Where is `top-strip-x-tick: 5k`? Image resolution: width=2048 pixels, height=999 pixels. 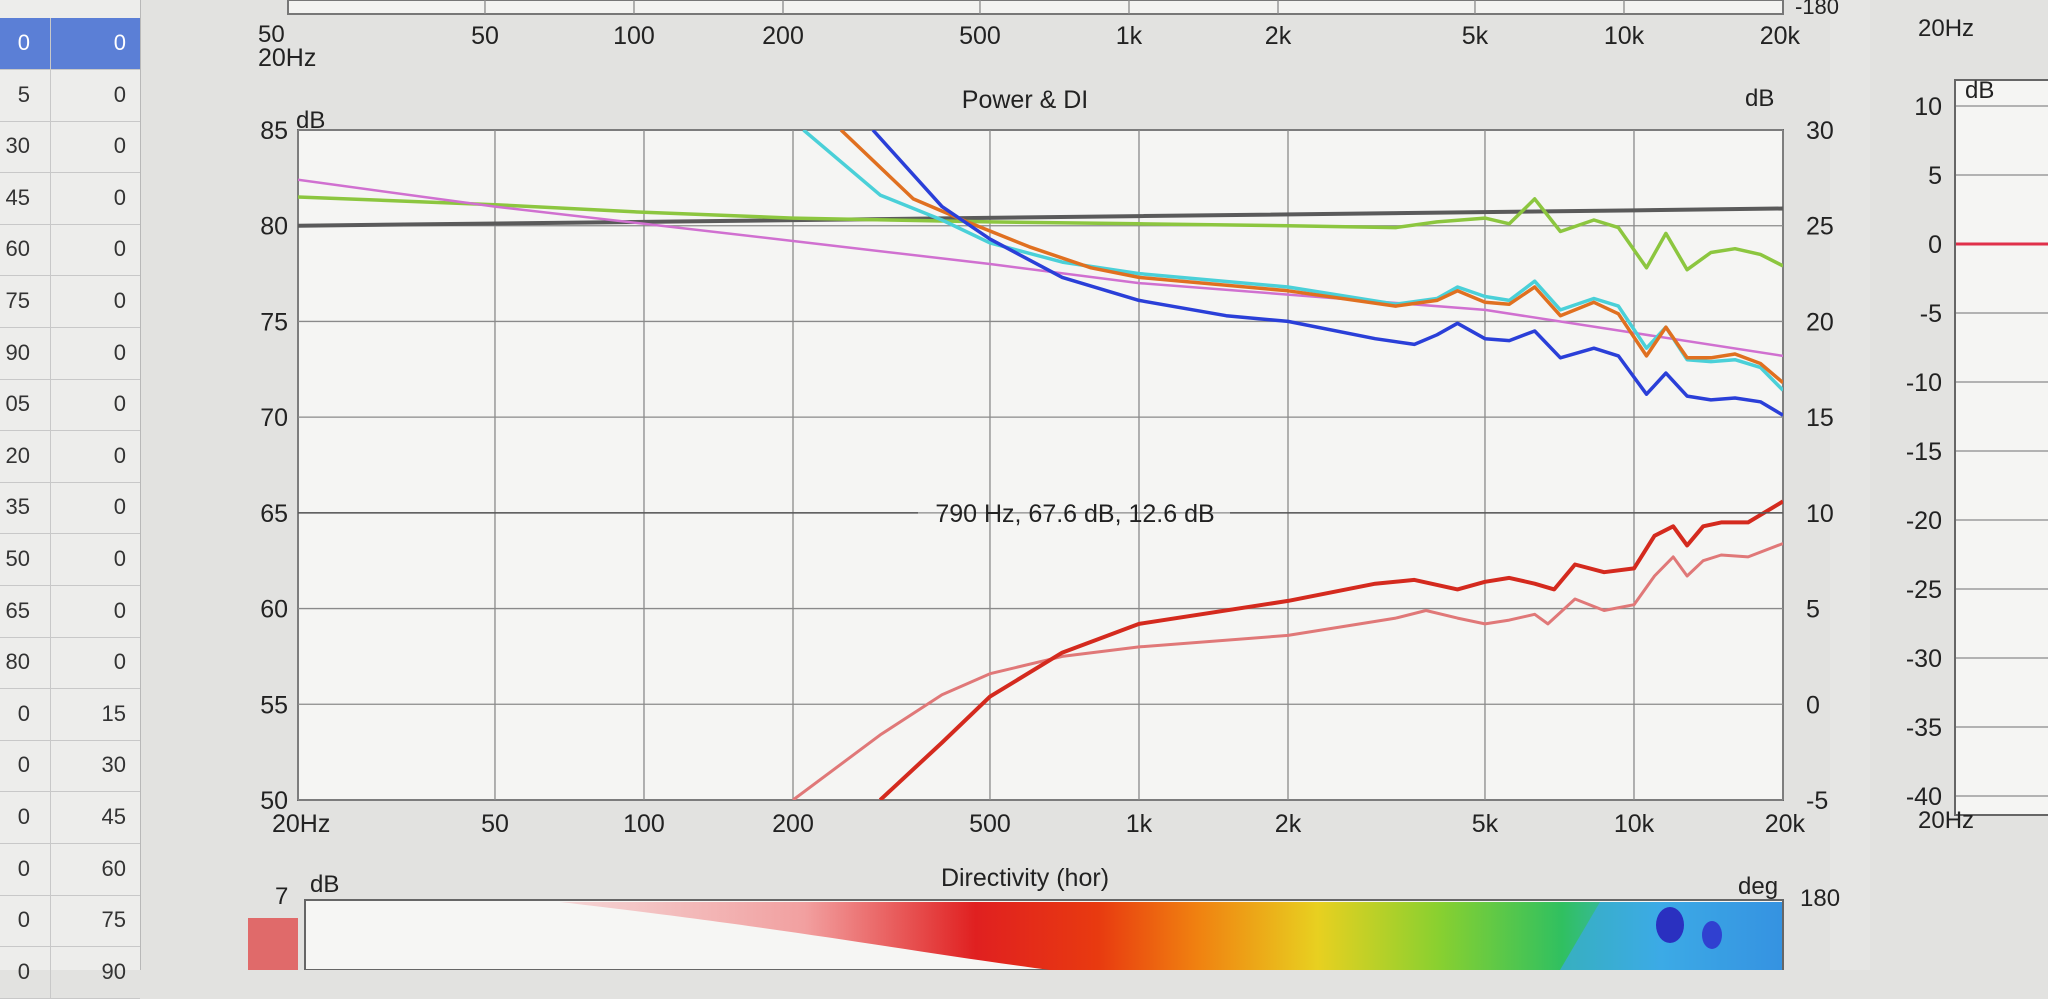 top-strip-x-tick: 5k is located at coordinates (1475, 36).